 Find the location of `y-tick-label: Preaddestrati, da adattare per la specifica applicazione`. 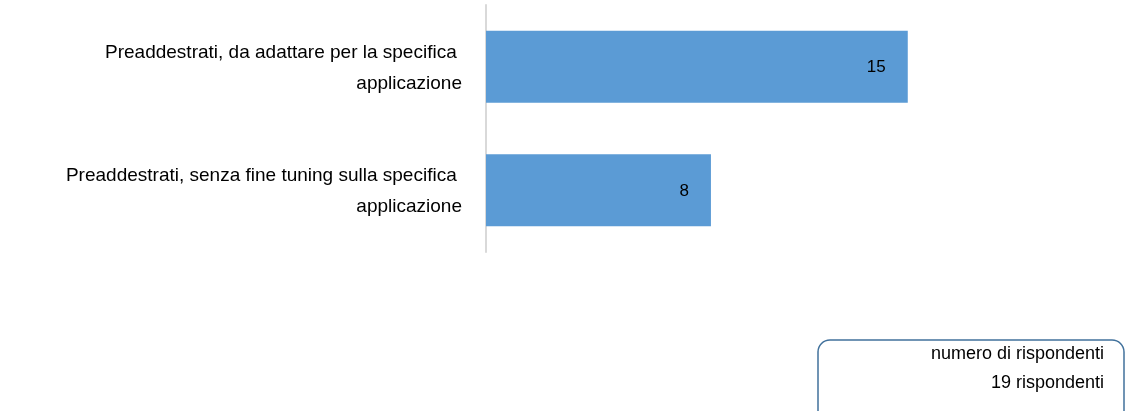

y-tick-label: Preaddestrati, da adattare per la specifica applicazione is located at coordinates (283, 66).